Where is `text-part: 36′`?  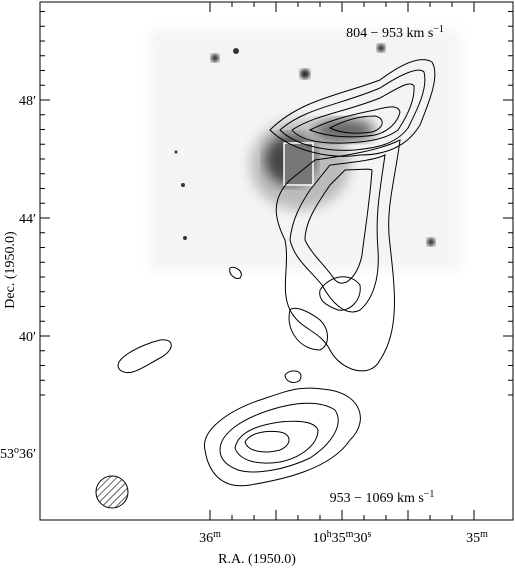 text-part: 36′ is located at coordinates (27, 454).